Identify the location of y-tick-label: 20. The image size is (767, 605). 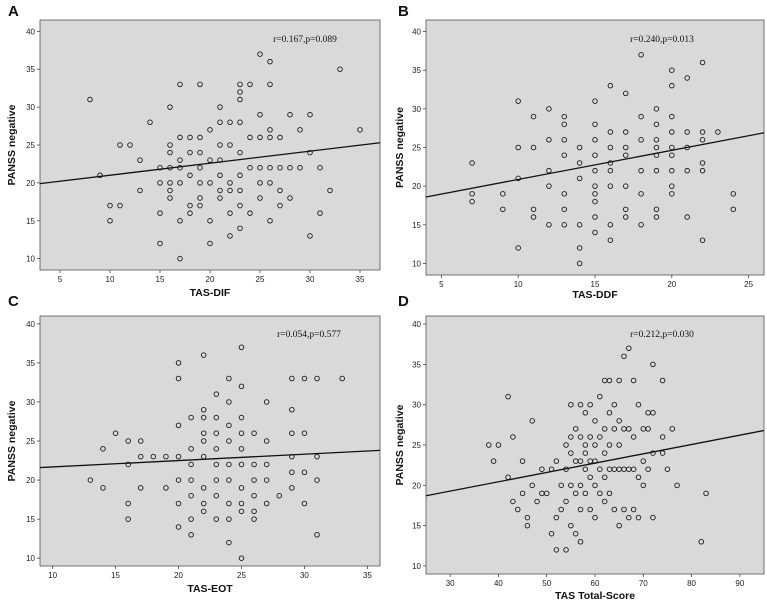
(416, 186).